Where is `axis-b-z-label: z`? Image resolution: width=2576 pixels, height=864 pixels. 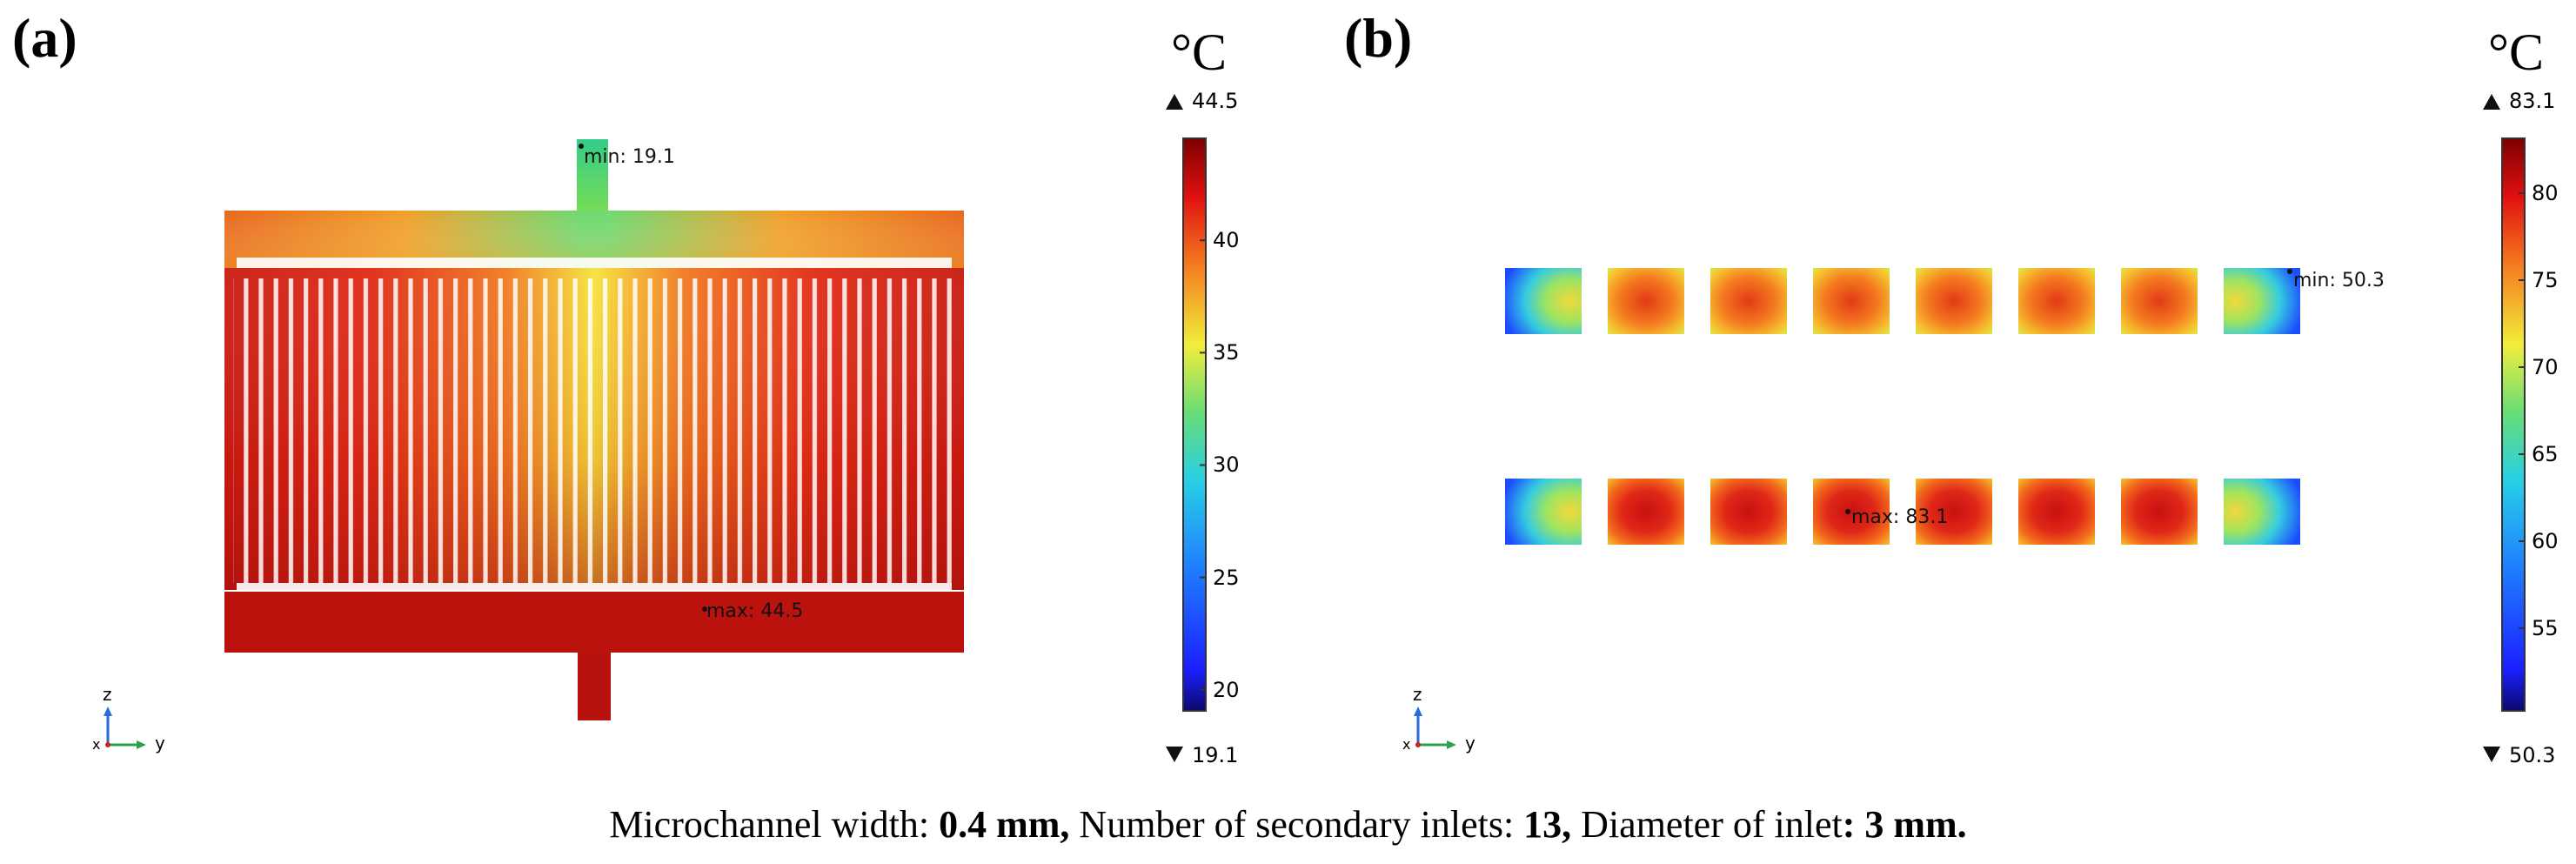 axis-b-z-label: z is located at coordinates (1417, 694).